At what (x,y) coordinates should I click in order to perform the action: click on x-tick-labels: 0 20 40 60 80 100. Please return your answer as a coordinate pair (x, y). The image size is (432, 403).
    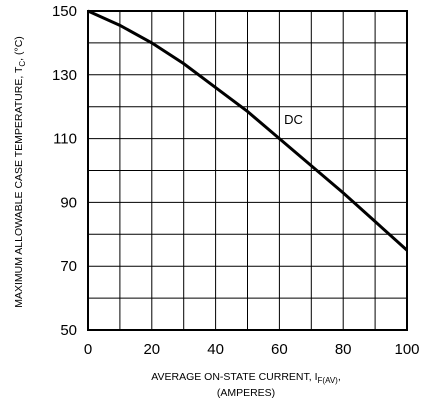
    Looking at the image, I should click on (252, 349).